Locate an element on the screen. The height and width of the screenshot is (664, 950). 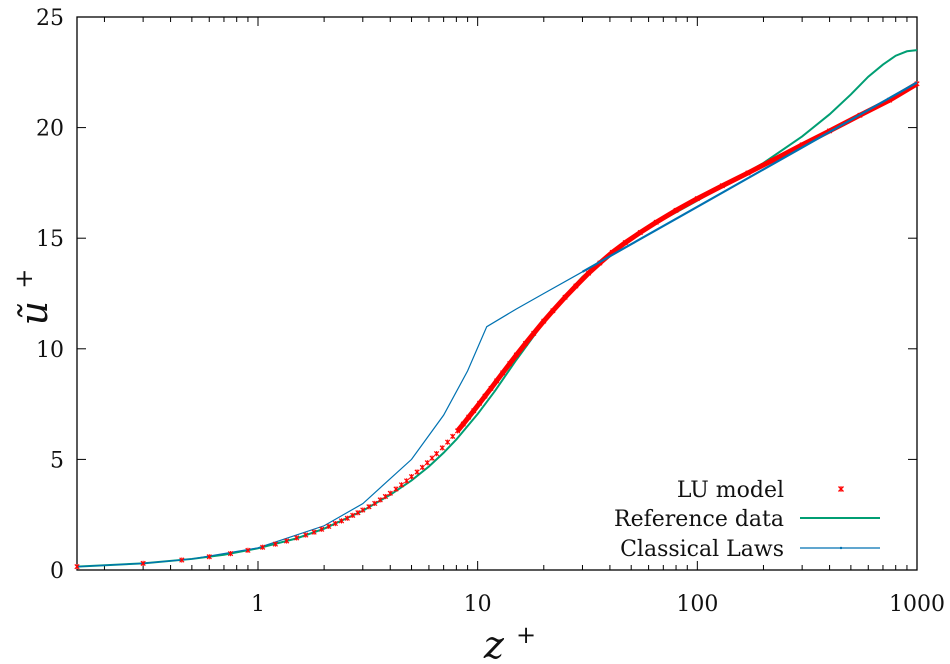
x-axis-label-base: z is located at coordinates (494, 643).